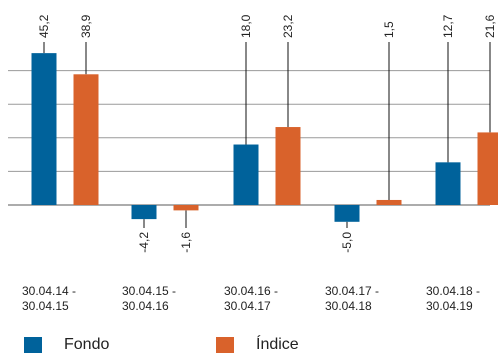 The width and height of the screenshot is (498, 355). I want to click on legend-indice-label: Índice, so click(277, 344).